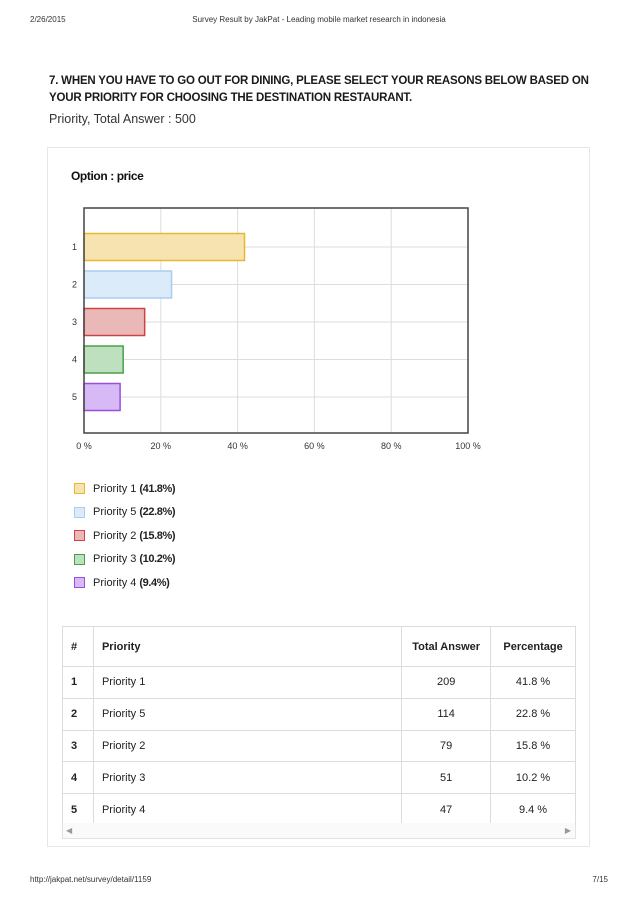  Describe the element at coordinates (78, 778) in the screenshot. I see `row-number: 4` at that location.